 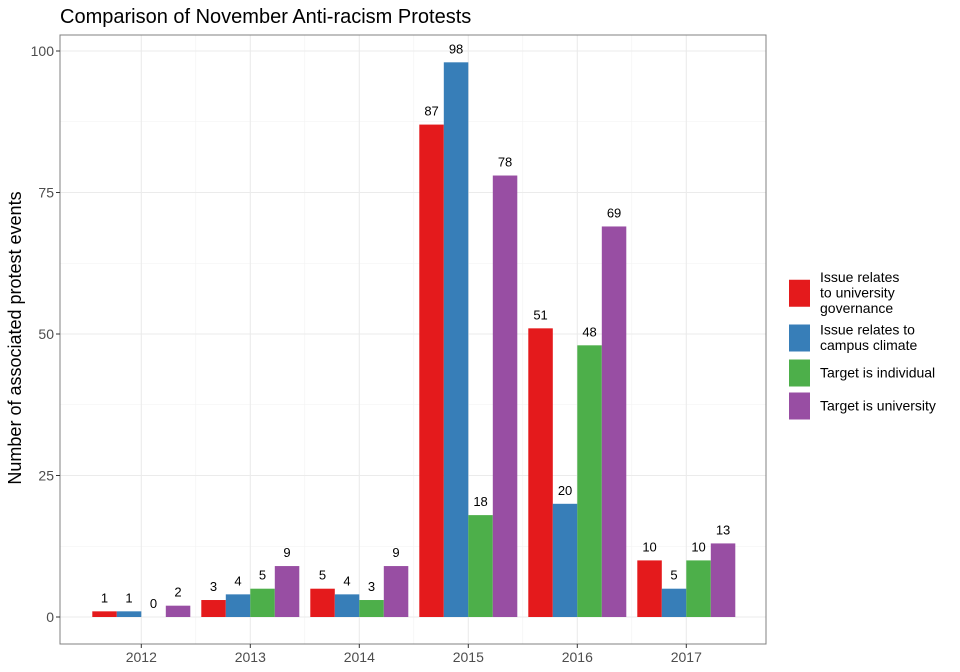 I want to click on data-label: 18, so click(x=480, y=501).